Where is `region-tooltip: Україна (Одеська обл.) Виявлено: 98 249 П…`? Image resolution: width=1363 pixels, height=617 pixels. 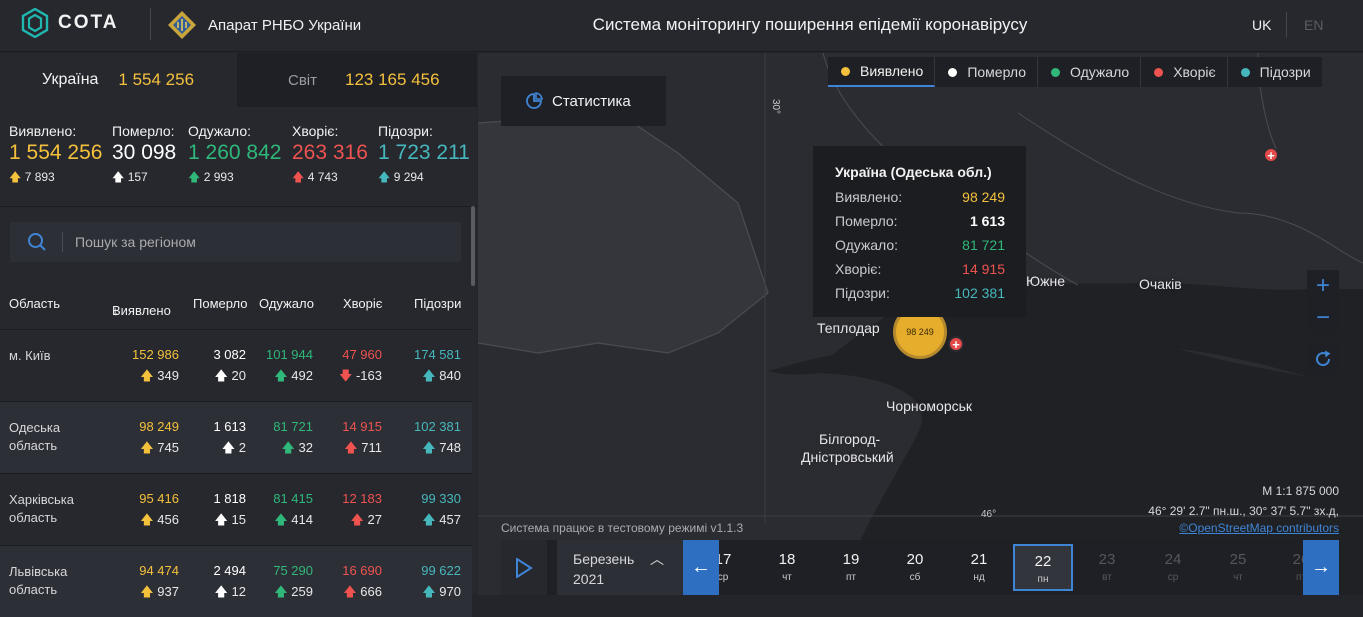
region-tooltip: Україна (Одеська обл.) Виявлено: 98 249 П… is located at coordinates (919, 231).